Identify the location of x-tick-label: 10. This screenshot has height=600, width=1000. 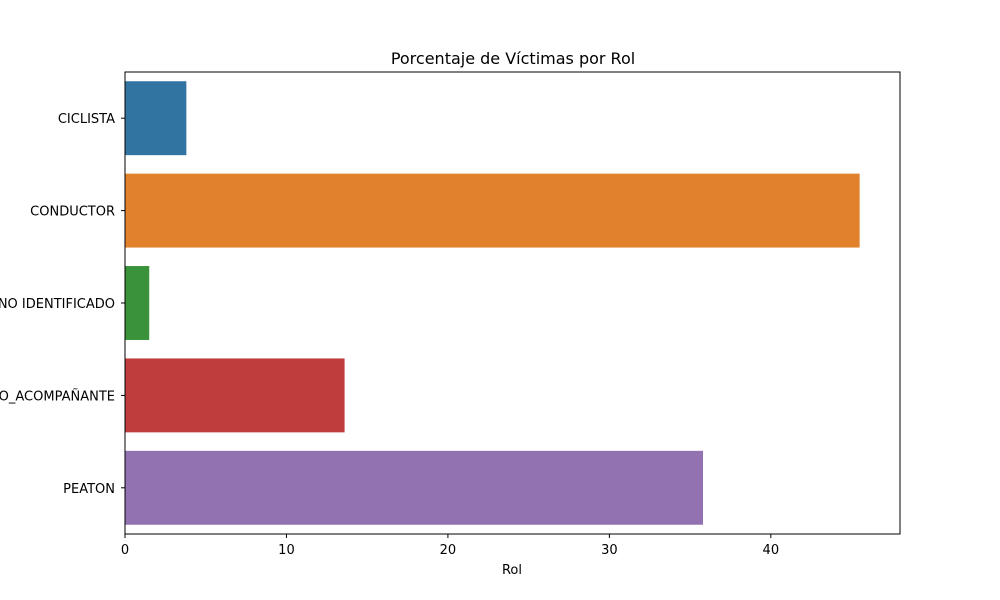
(286, 550).